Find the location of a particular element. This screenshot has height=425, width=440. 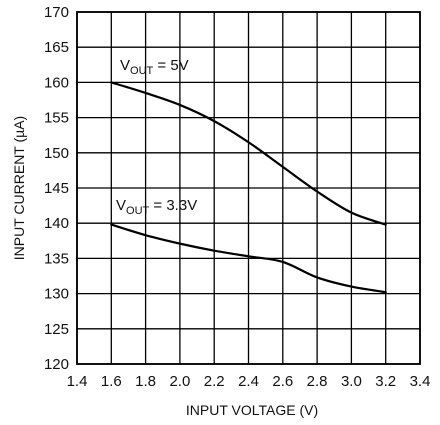

y-tick-labels: 120 125 130 135 140 145 150 155 160 165 170 is located at coordinates (56, 188).